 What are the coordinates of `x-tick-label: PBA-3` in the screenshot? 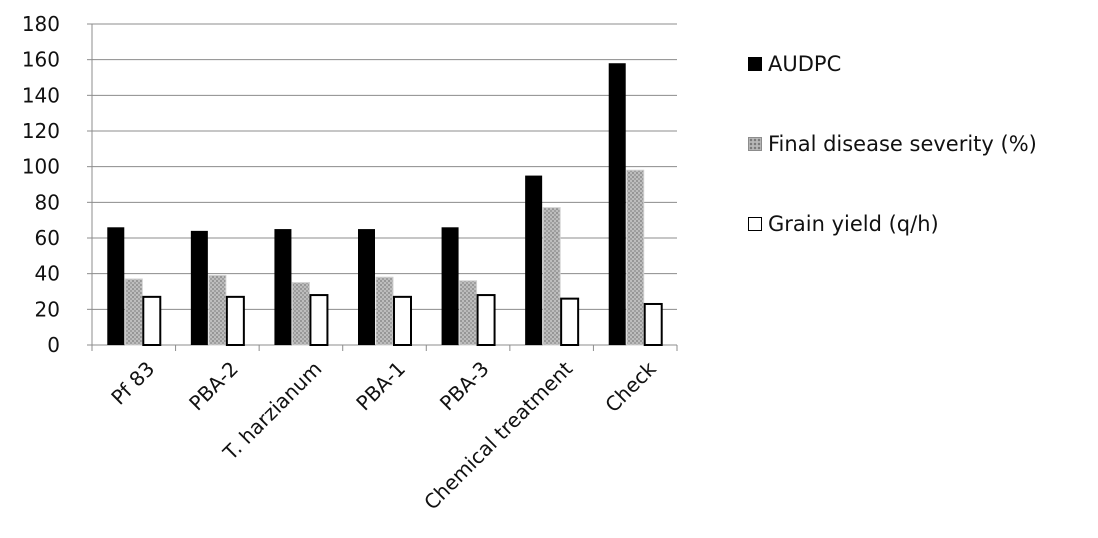 It's located at (464, 386).